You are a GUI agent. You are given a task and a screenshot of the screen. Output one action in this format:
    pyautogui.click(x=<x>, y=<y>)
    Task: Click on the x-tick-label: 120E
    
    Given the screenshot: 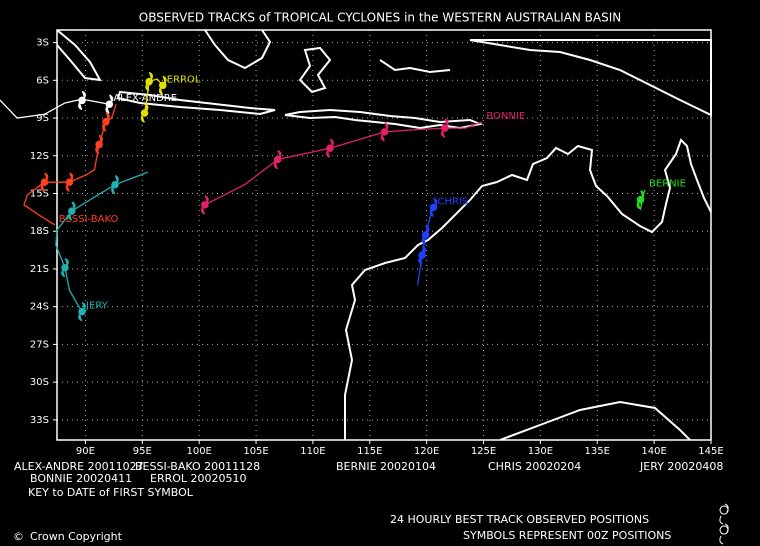 What is the action you would take?
    pyautogui.click(x=426, y=451)
    